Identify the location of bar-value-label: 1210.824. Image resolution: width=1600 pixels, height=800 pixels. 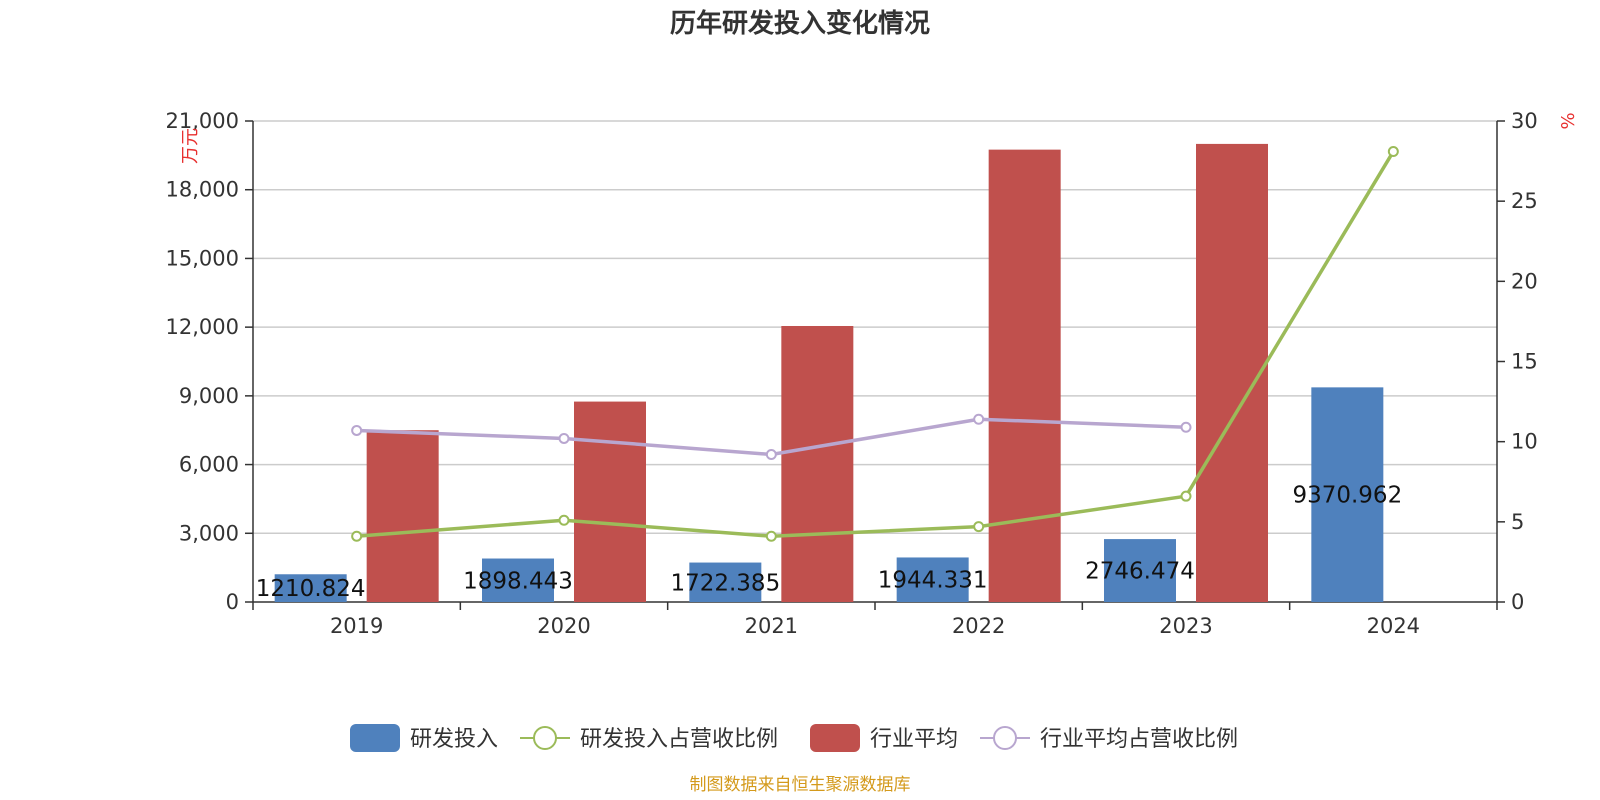
(311, 589).